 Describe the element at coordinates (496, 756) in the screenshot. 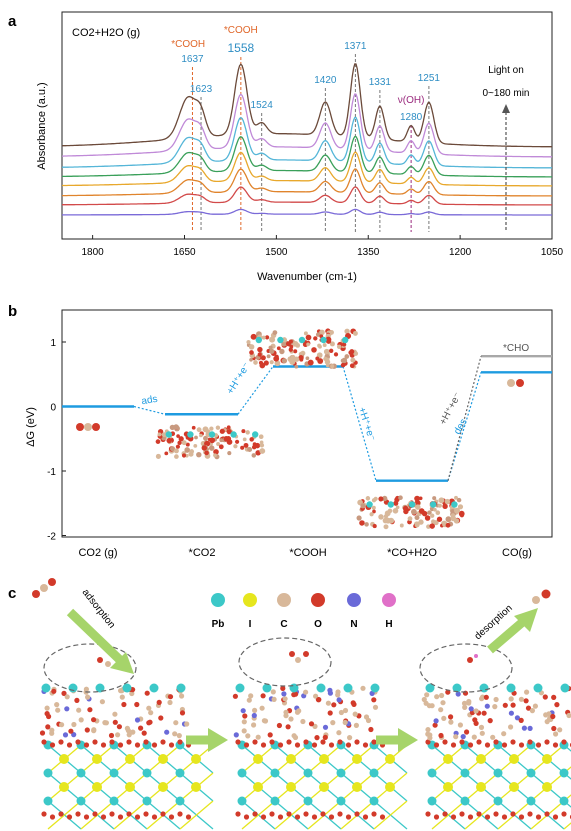

I see `structure-desorption` at that location.